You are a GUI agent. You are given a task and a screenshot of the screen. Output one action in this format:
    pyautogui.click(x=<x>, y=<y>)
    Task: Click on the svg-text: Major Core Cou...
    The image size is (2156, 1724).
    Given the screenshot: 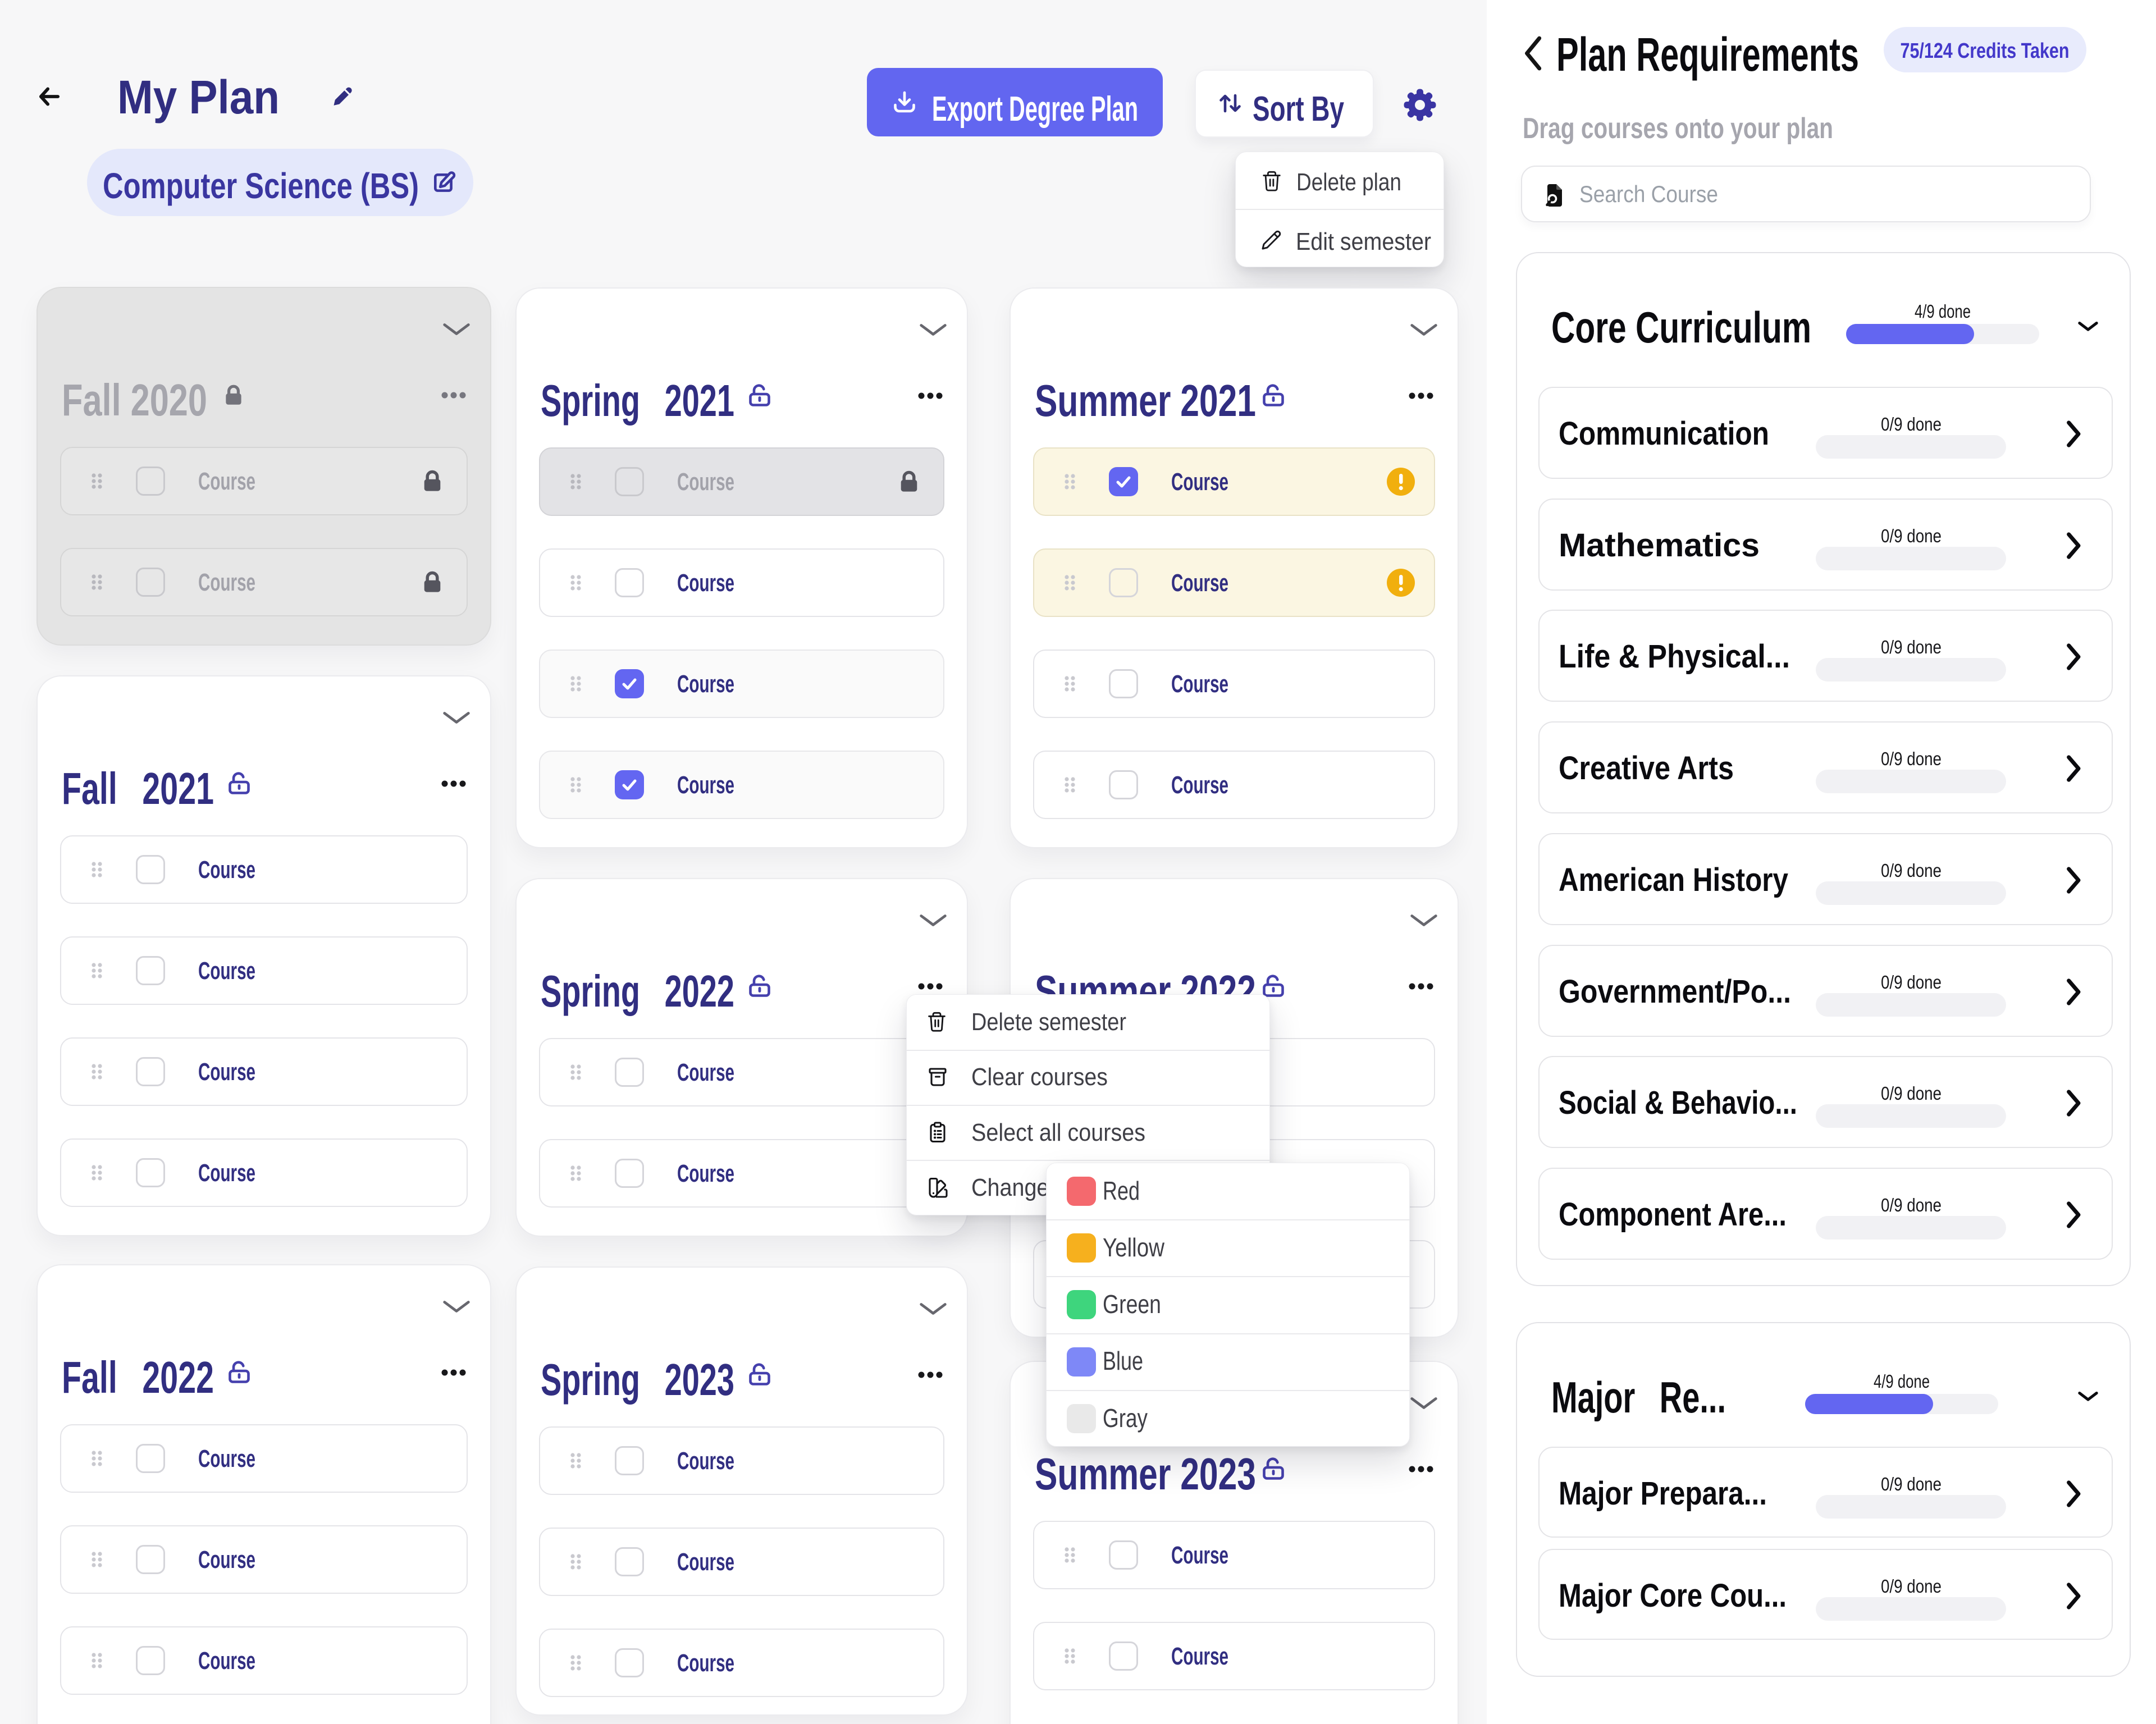 What is the action you would take?
    pyautogui.click(x=1673, y=1595)
    